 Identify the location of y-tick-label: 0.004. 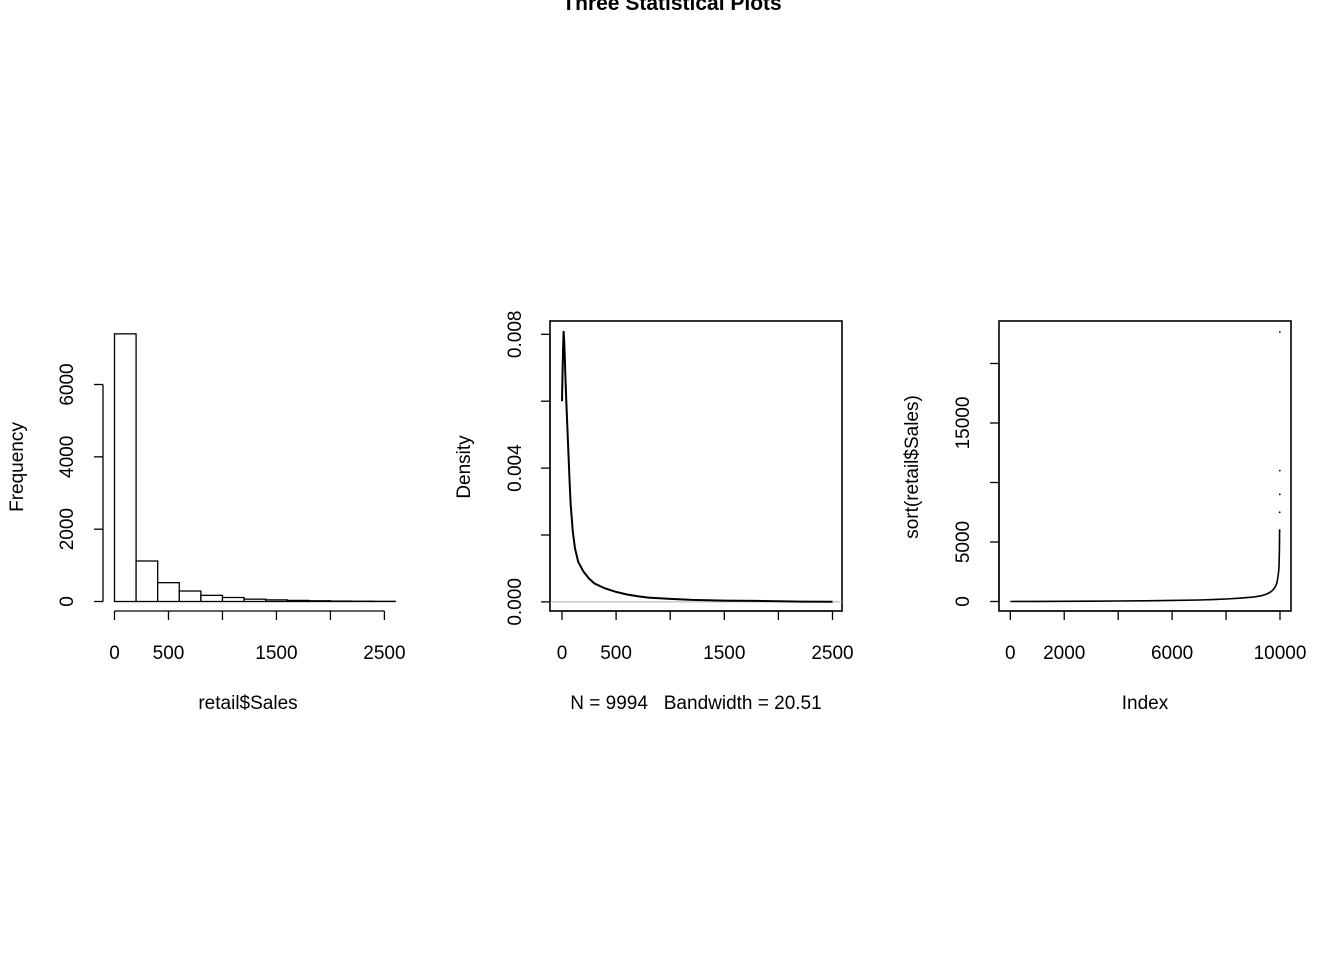
(515, 468).